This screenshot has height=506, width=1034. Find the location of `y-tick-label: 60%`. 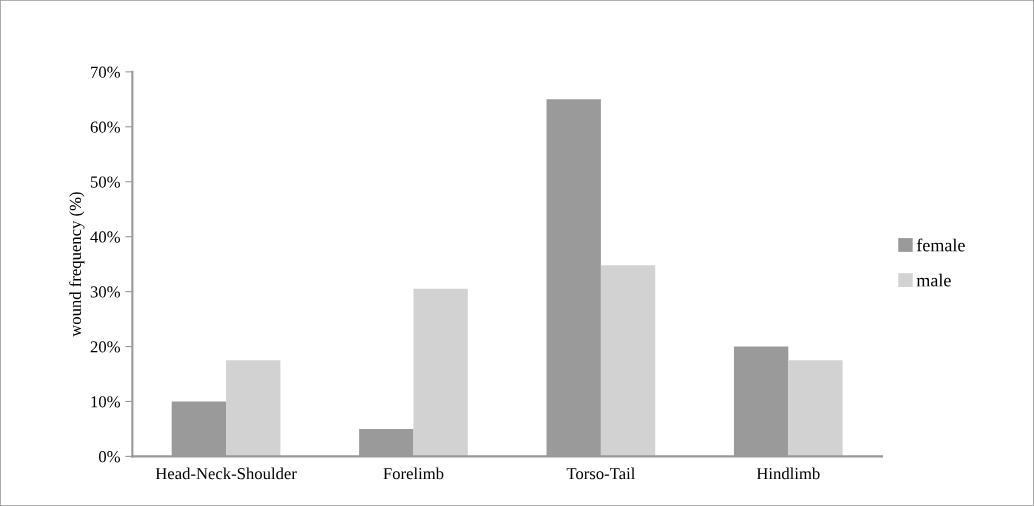

y-tick-label: 60% is located at coordinates (105, 127).